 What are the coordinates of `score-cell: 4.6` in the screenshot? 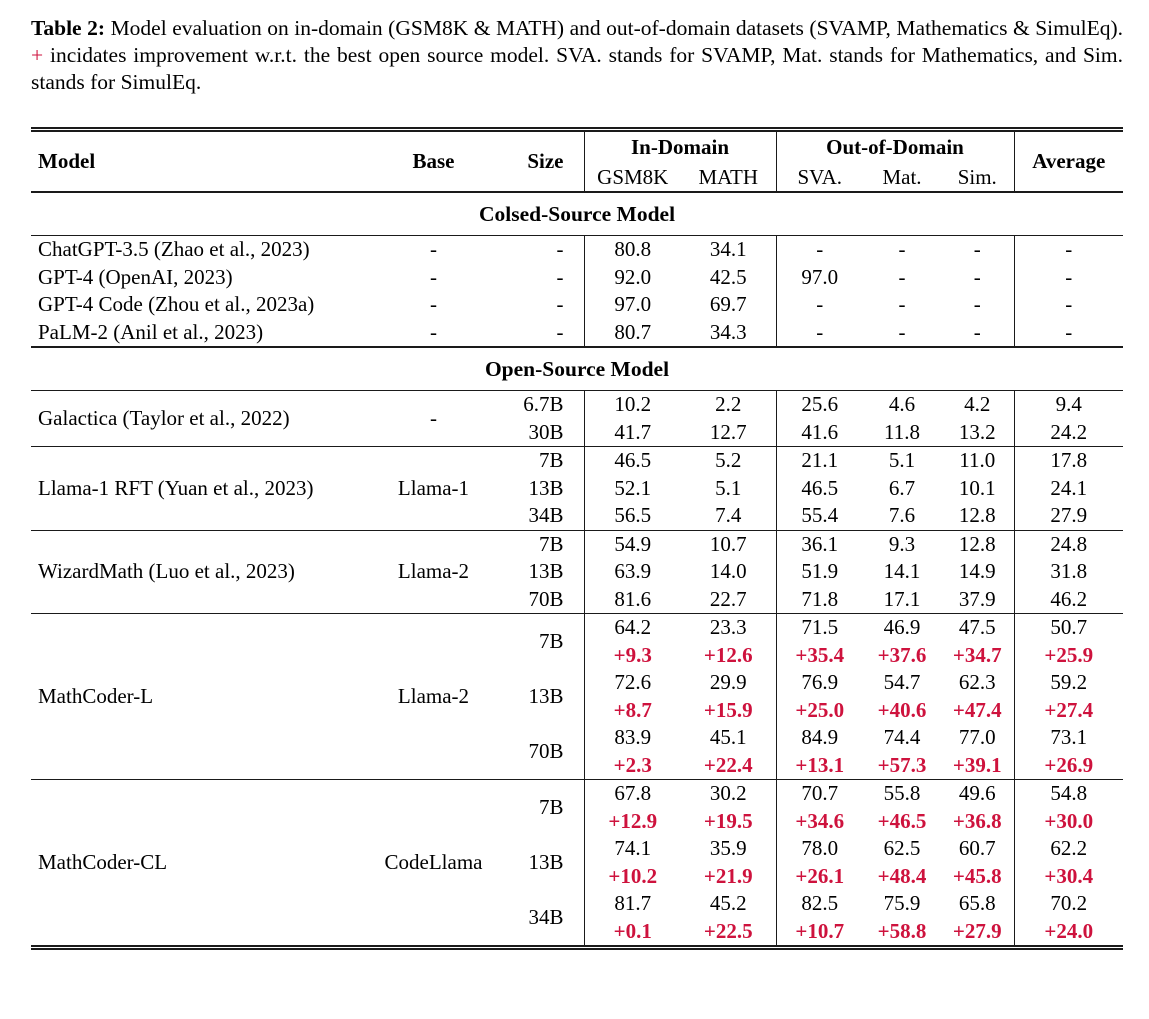 It's located at (902, 404).